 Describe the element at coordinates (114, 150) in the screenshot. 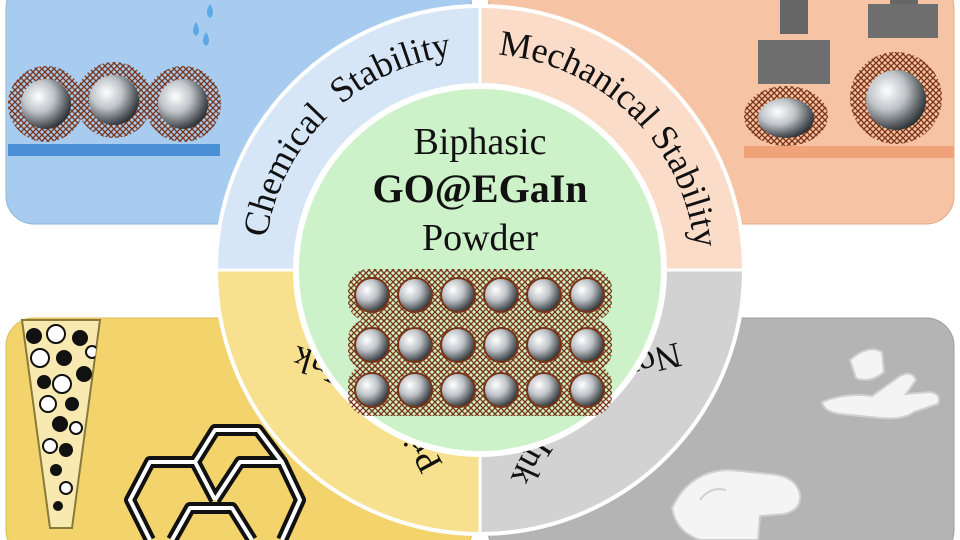

I see `substrate-chemical` at that location.